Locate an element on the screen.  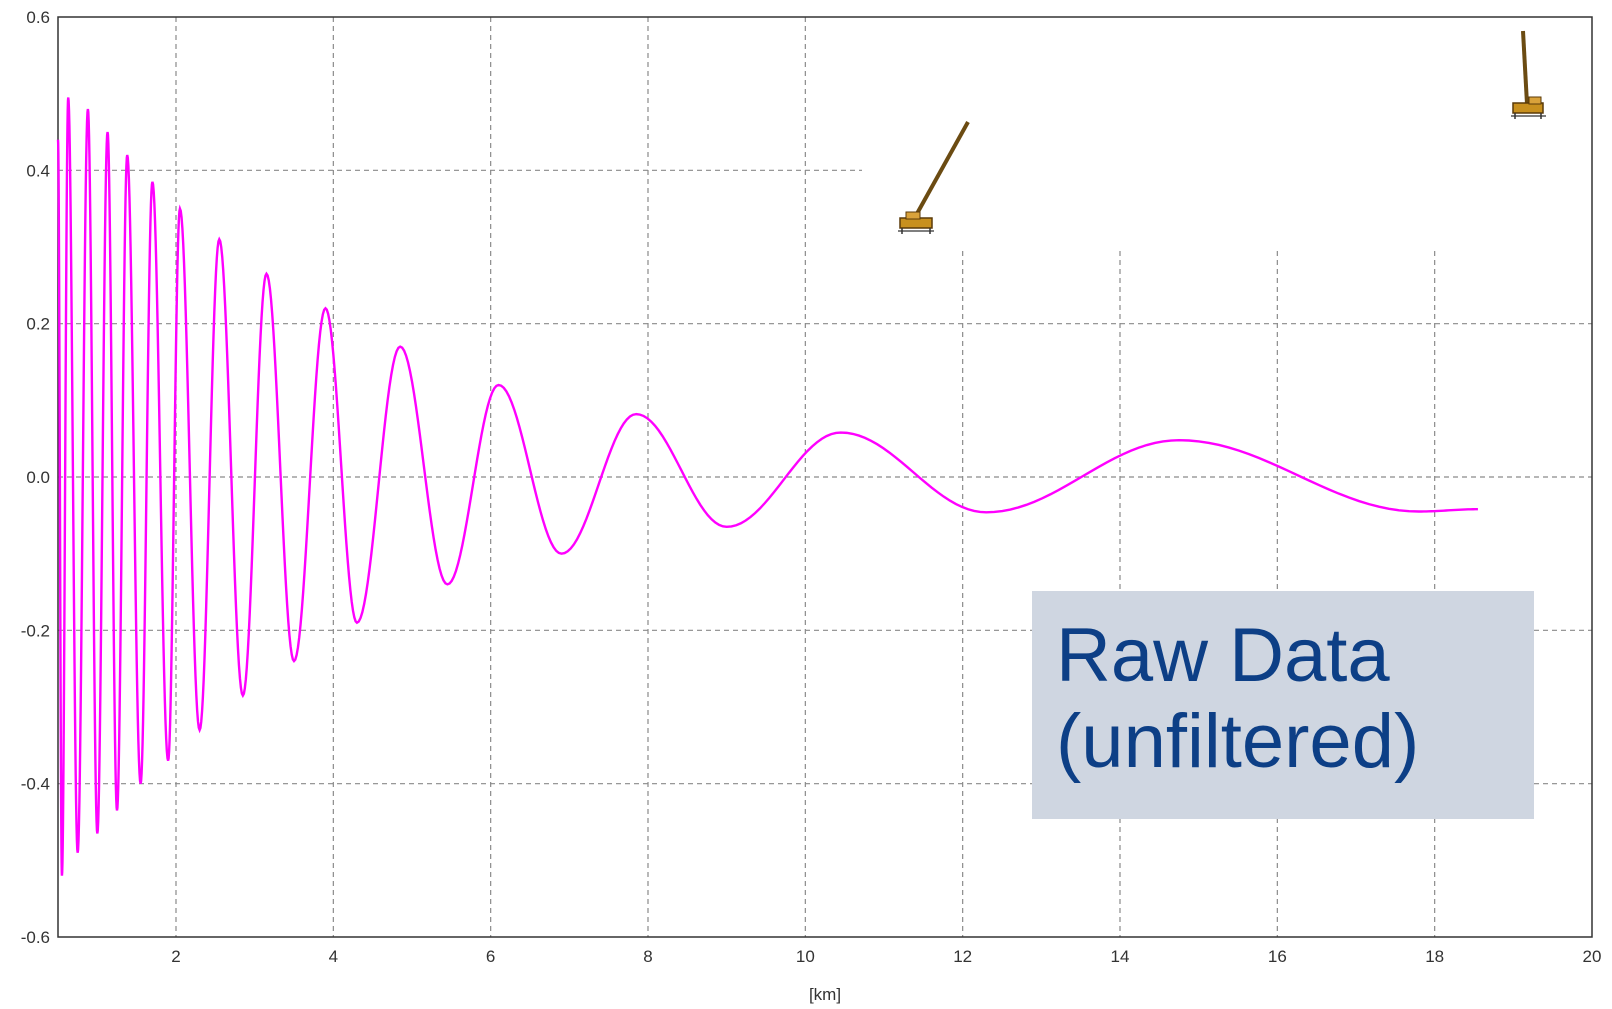
x-tick-label: 6 is located at coordinates (490, 956).